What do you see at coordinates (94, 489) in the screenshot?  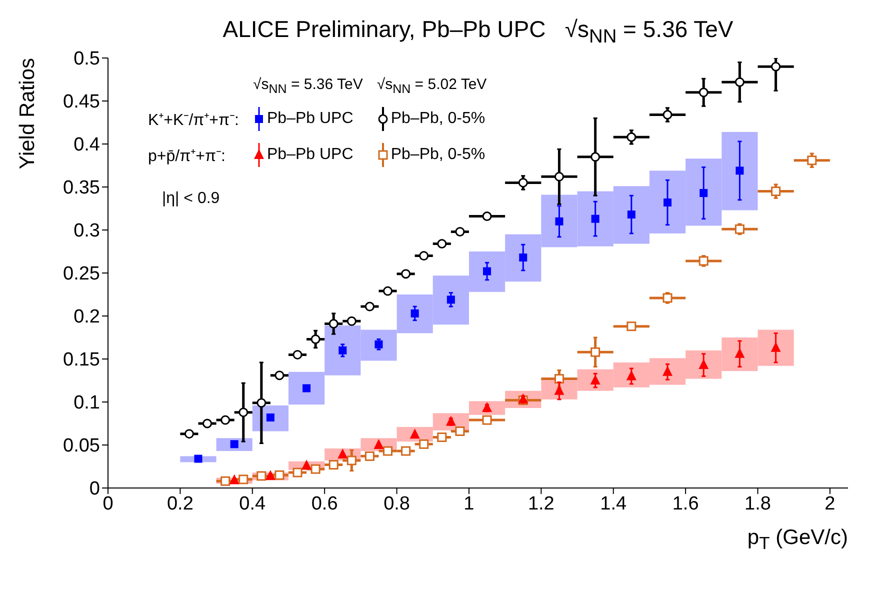 I see `y-tick-label: 0` at bounding box center [94, 489].